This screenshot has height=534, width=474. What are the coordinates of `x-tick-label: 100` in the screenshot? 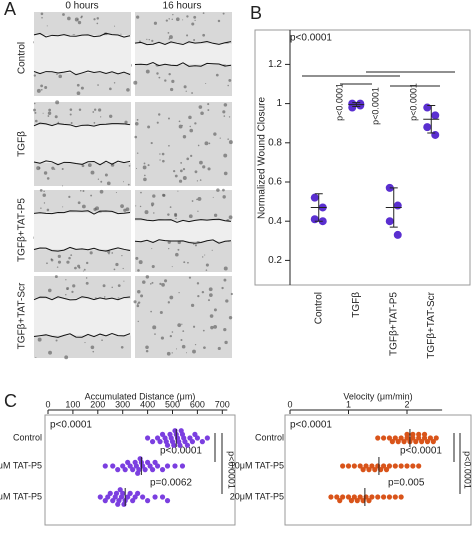 It's located at (72, 404).